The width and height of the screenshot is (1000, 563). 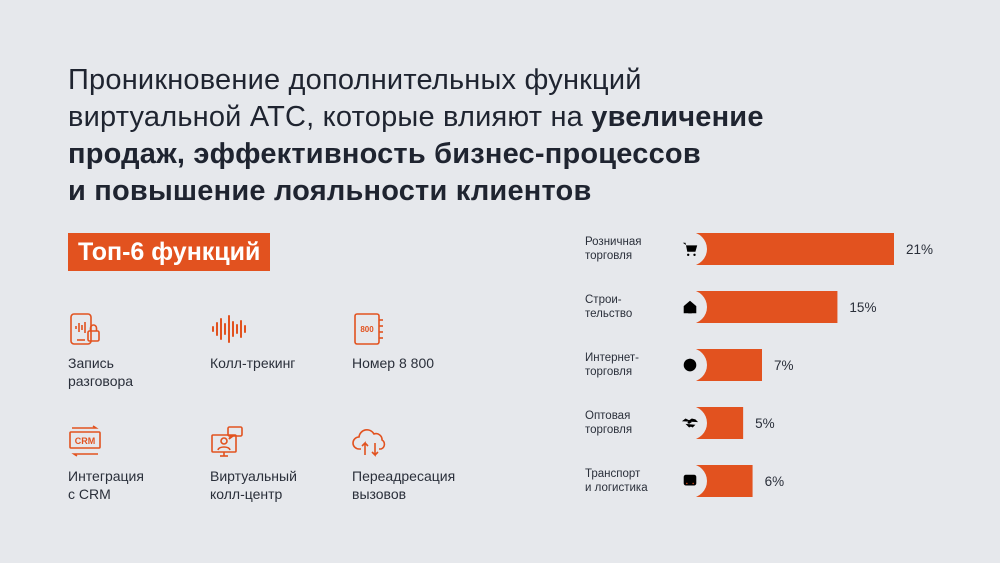 I want to click on feature-label: Колл-трекинг, so click(x=253, y=363).